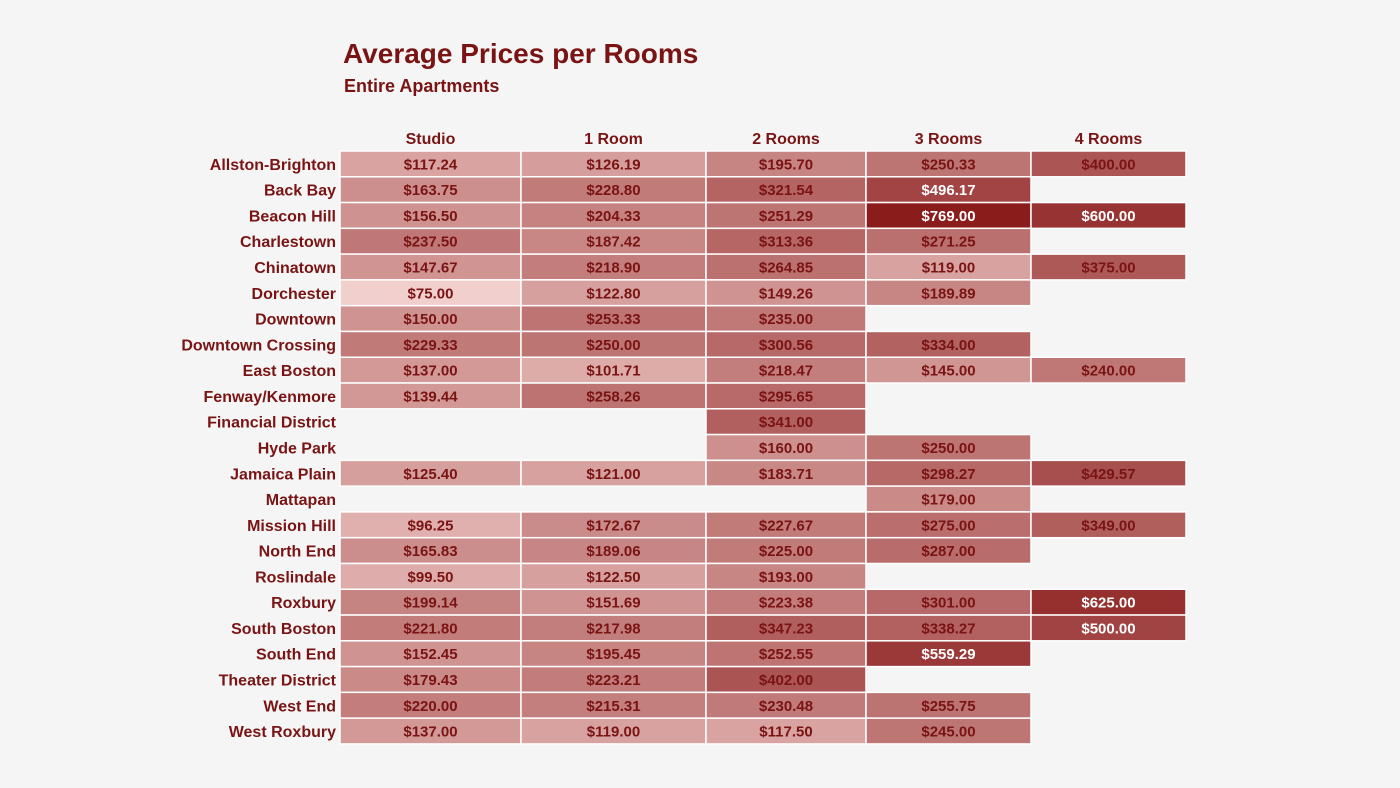  What do you see at coordinates (613, 139) in the screenshot?
I see `column-header-1-room: 1 Room` at bounding box center [613, 139].